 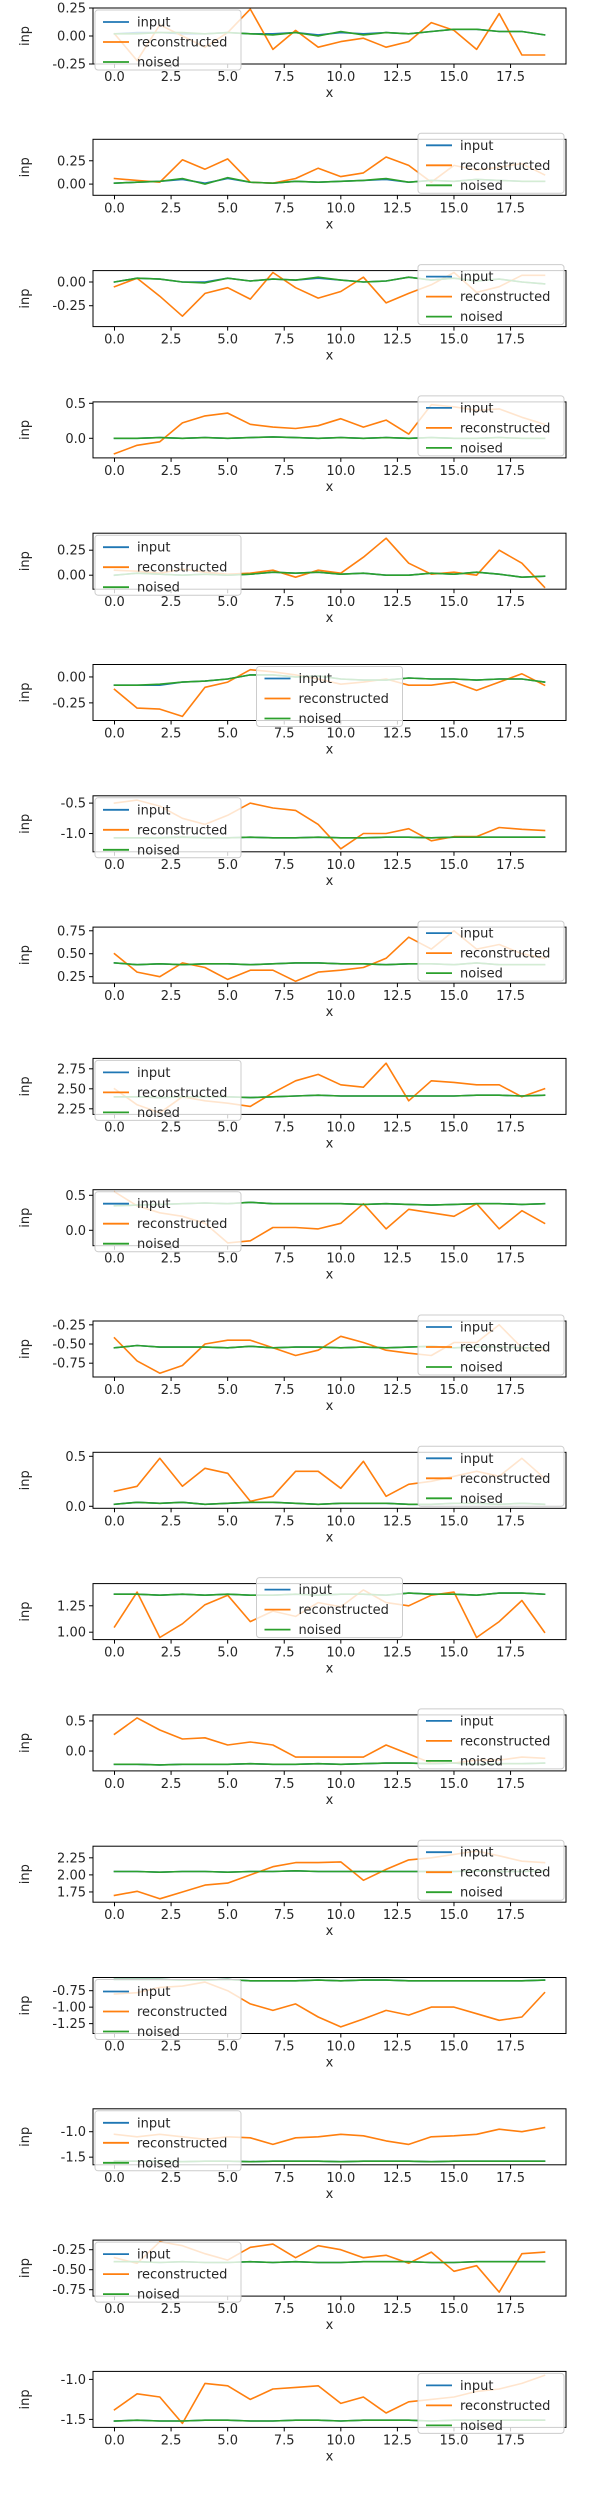 What do you see at coordinates (71, 1858) in the screenshot?
I see `y-tick-label: 2.25` at bounding box center [71, 1858].